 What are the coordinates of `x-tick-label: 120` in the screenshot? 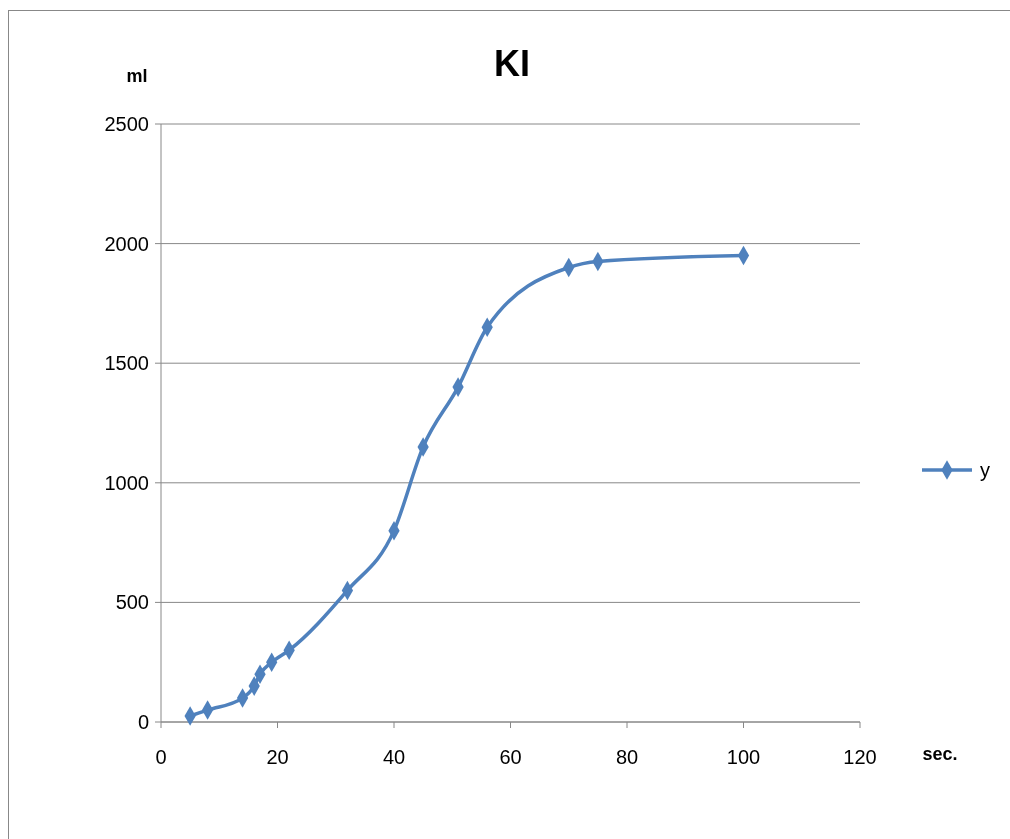 It's located at (860, 757).